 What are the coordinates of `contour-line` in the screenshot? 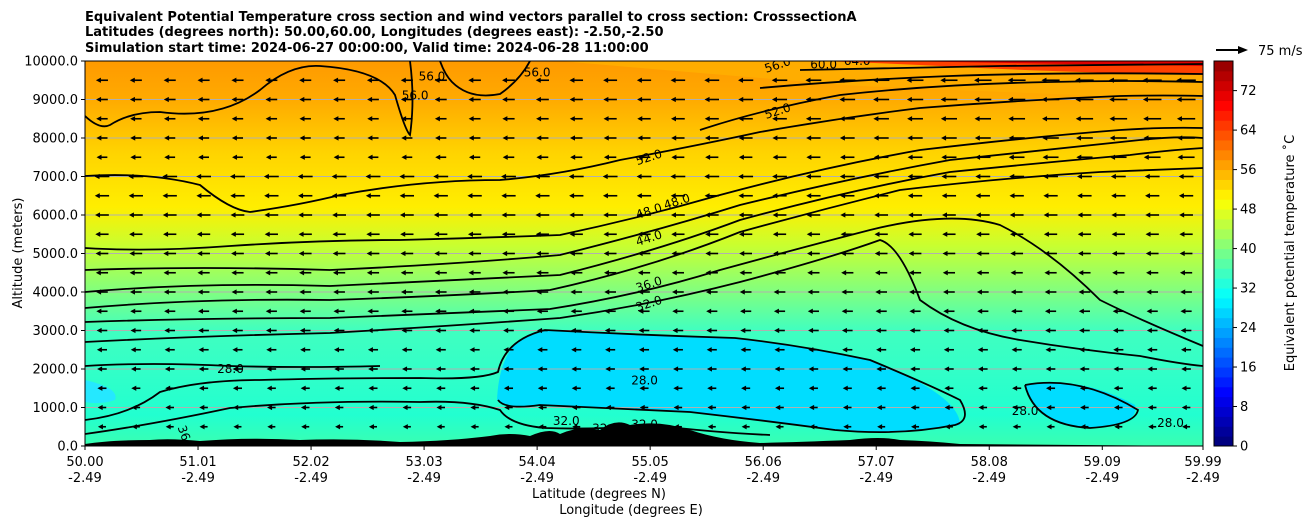 It's located at (981, 80).